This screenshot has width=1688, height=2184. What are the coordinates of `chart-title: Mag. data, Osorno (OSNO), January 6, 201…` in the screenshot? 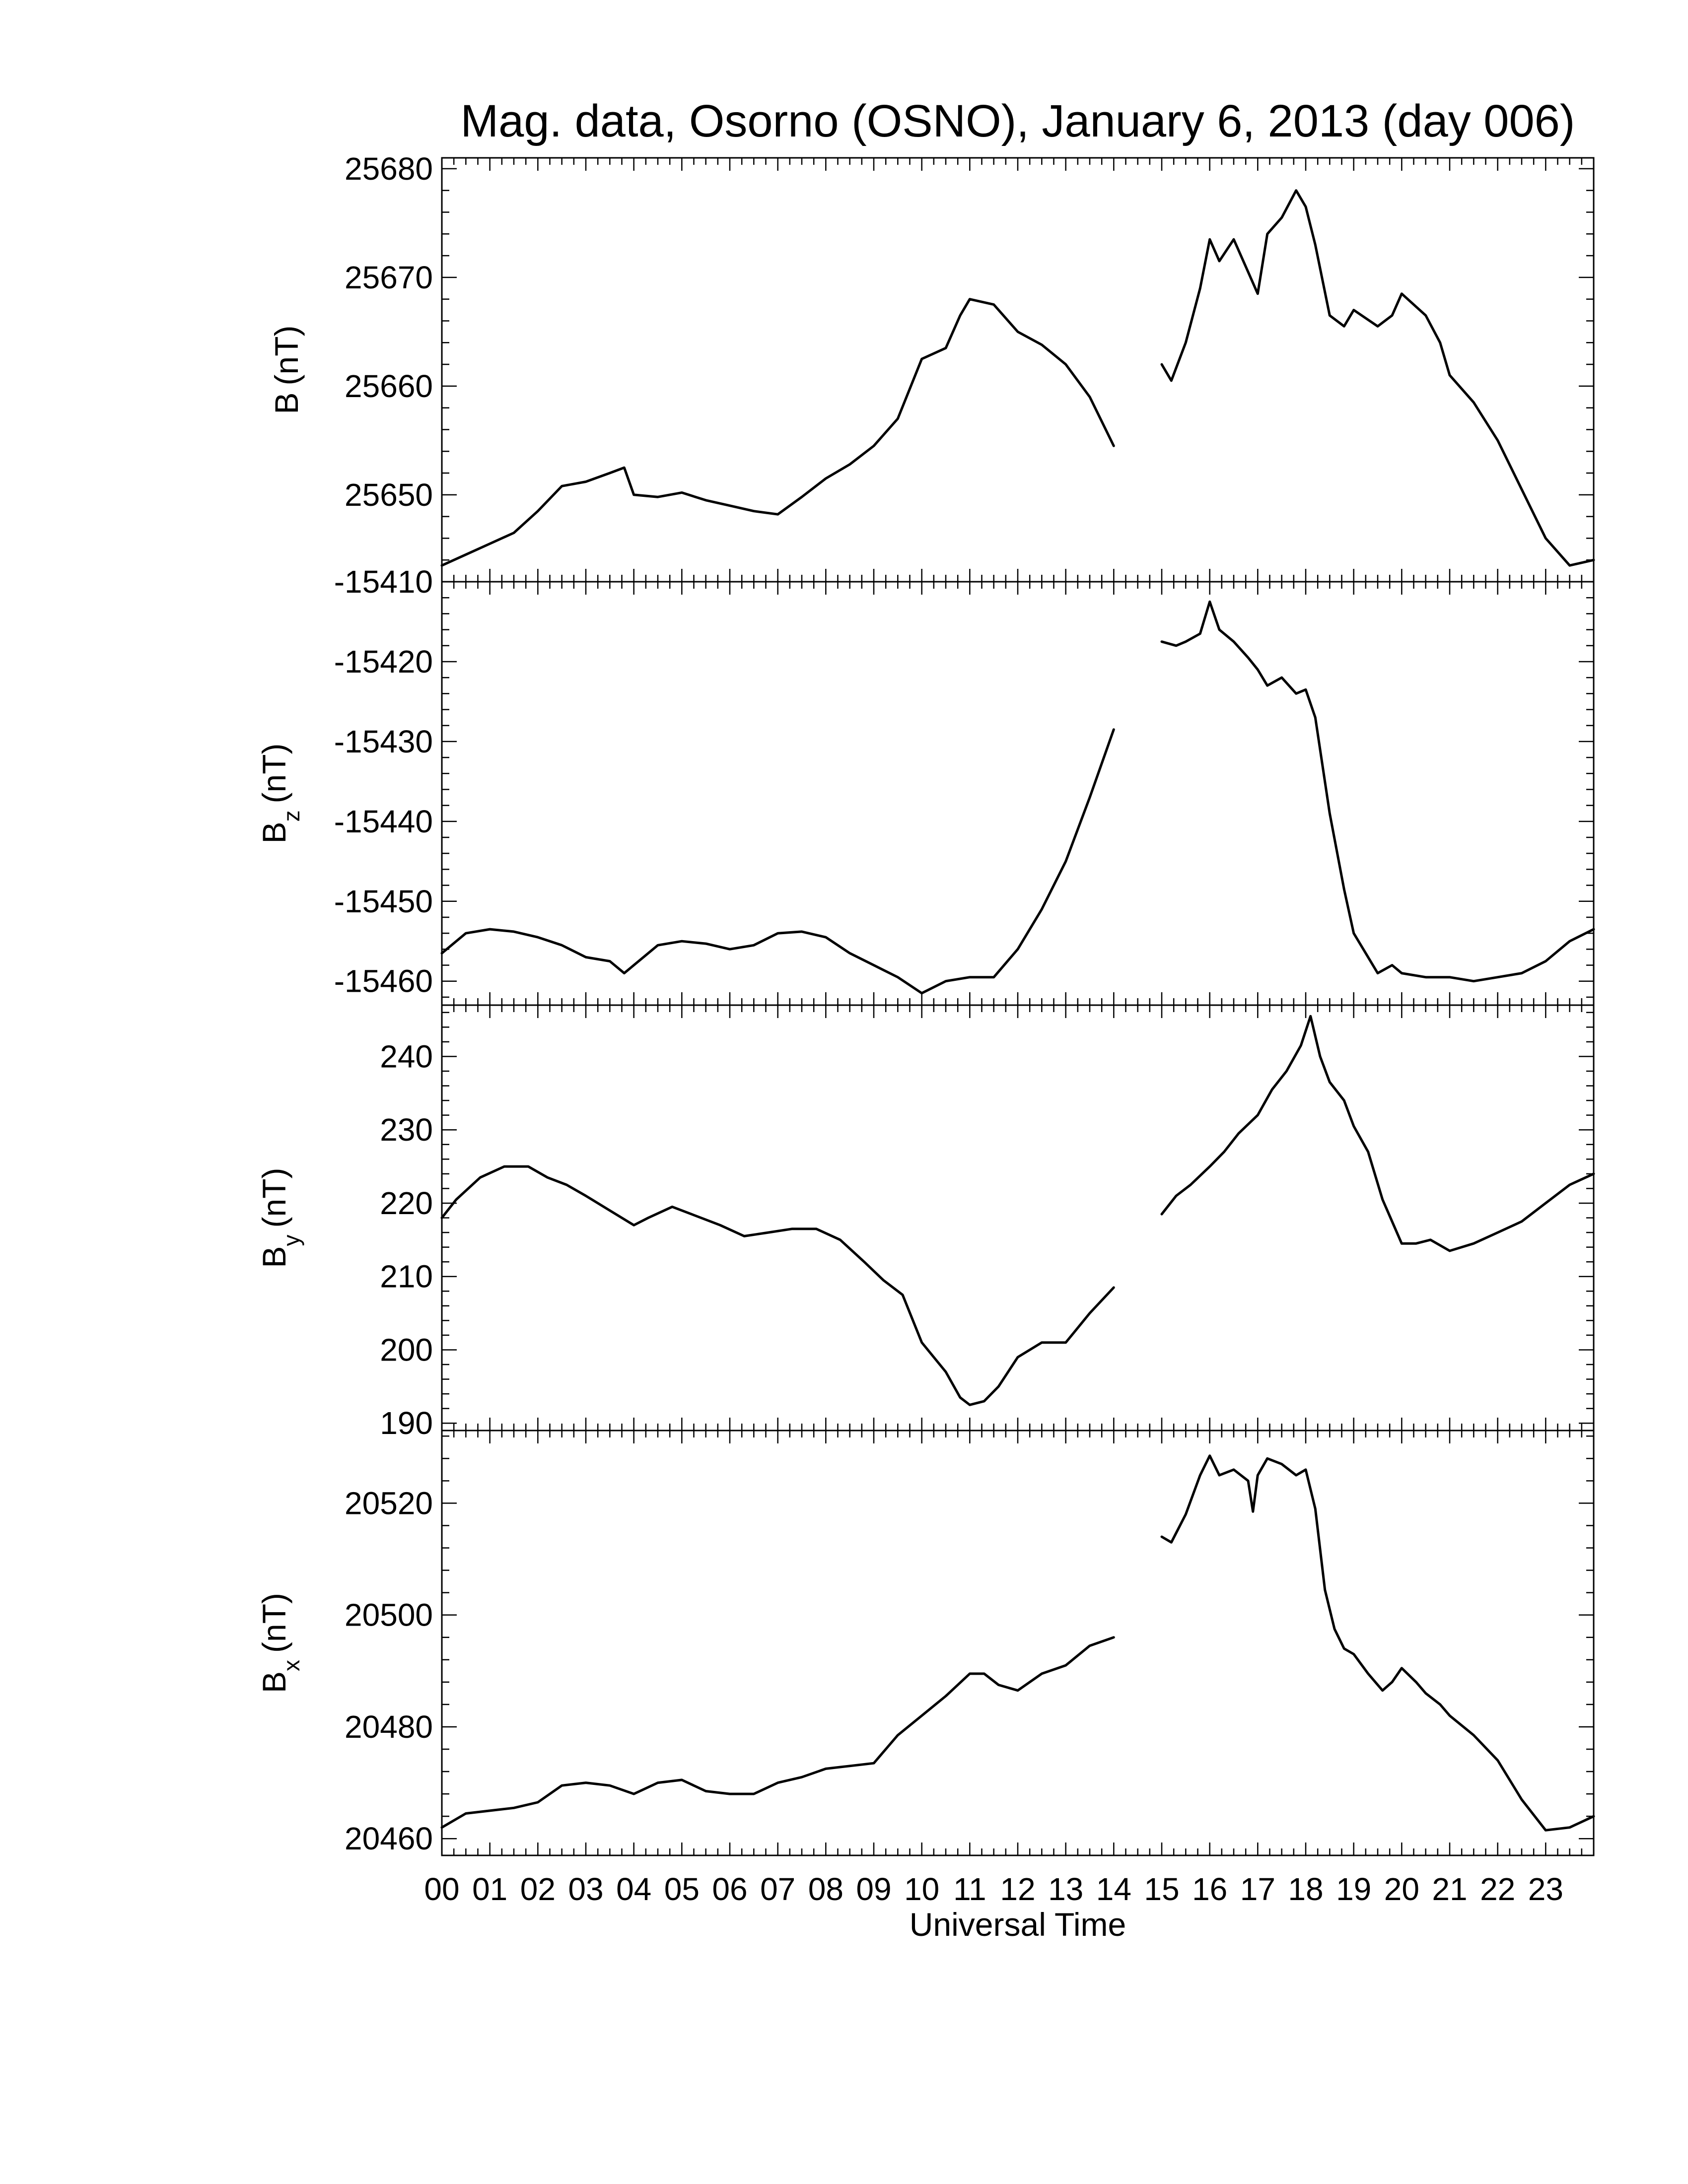 It's located at (1018, 121).